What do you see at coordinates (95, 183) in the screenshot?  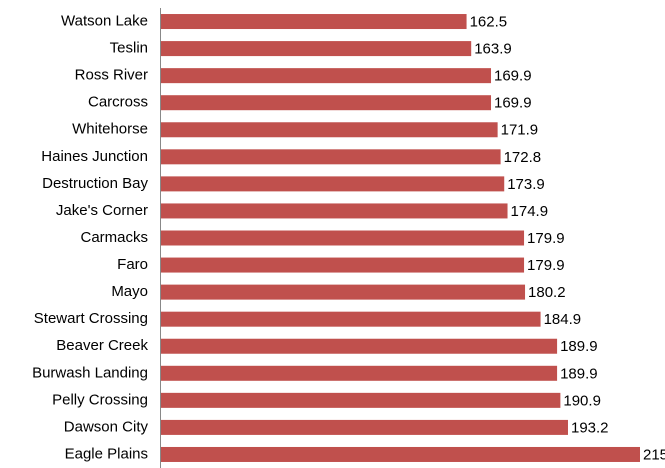 I see `y-tick-label: Destruction Bay` at bounding box center [95, 183].